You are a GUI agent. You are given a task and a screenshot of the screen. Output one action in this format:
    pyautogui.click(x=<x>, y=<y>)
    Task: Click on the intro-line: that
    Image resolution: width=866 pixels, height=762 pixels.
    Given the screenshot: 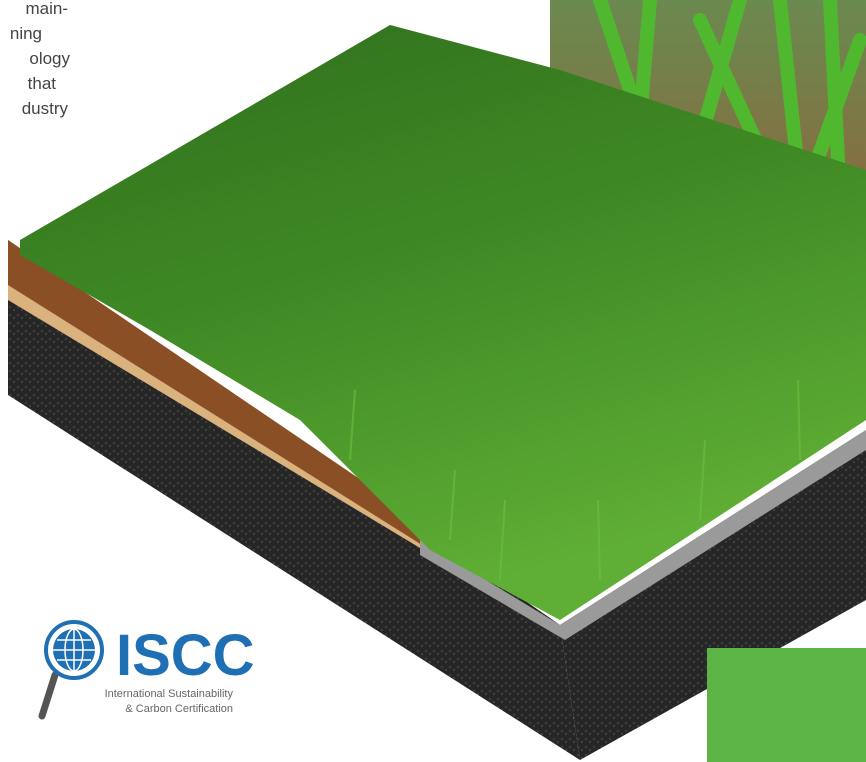 What is the action you would take?
    pyautogui.click(x=42, y=83)
    